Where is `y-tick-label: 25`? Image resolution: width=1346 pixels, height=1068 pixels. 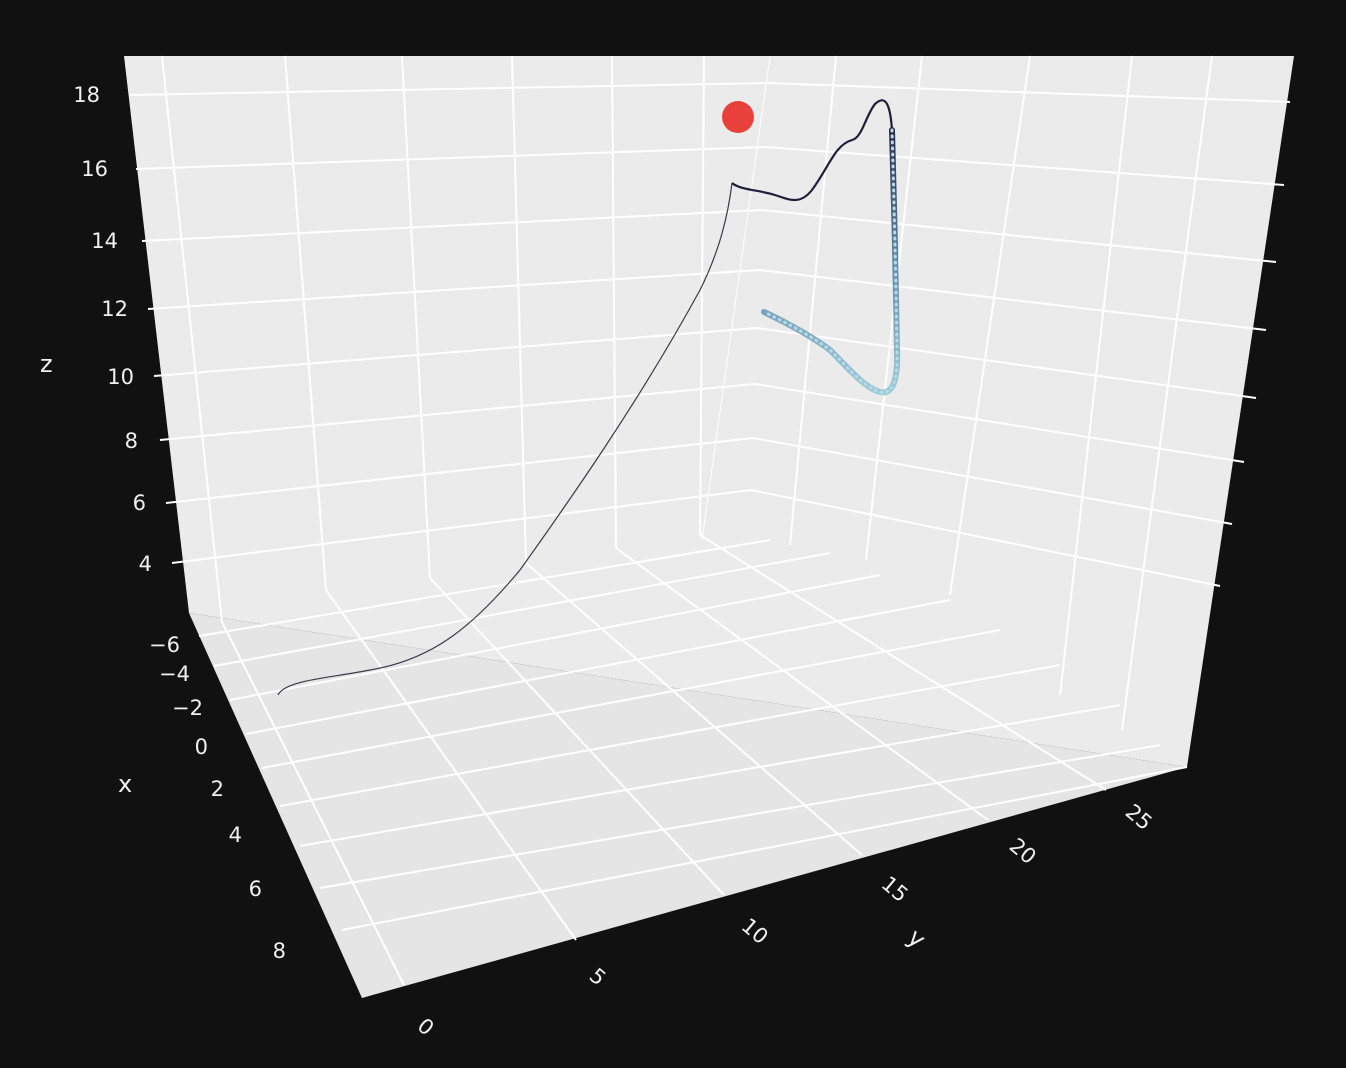 y-tick-label: 25 is located at coordinates (1139, 817).